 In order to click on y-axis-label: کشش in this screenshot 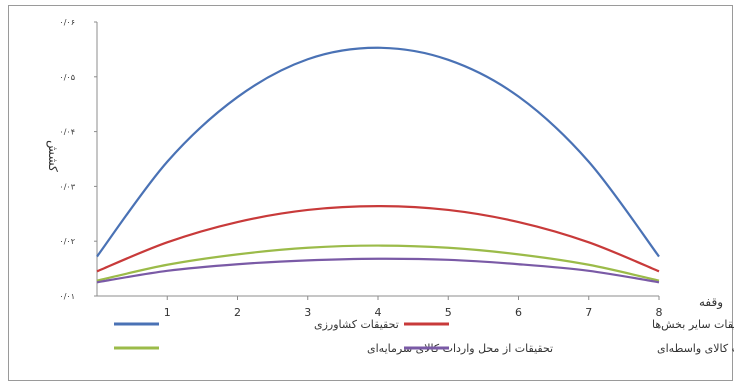, I will do `click(52, 156)`.